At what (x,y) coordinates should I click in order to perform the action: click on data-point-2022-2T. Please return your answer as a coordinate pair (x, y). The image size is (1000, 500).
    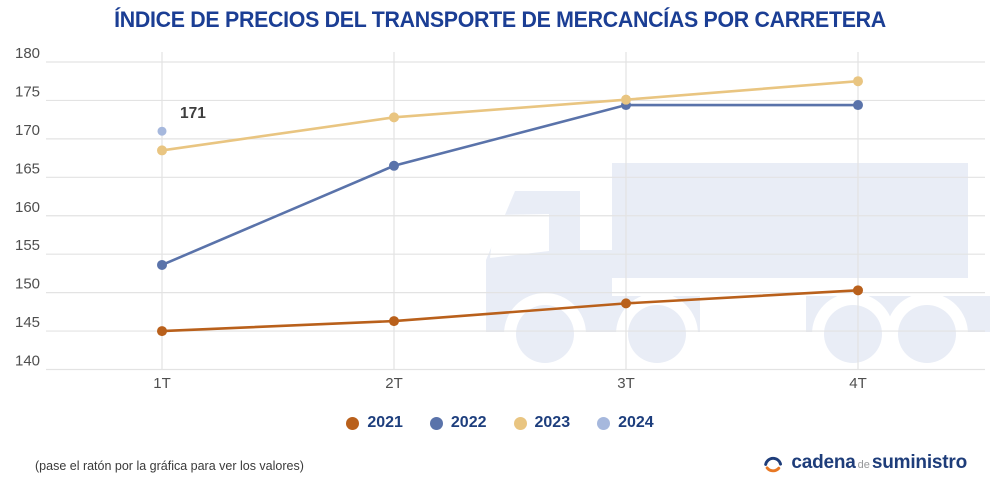
    Looking at the image, I should click on (394, 165).